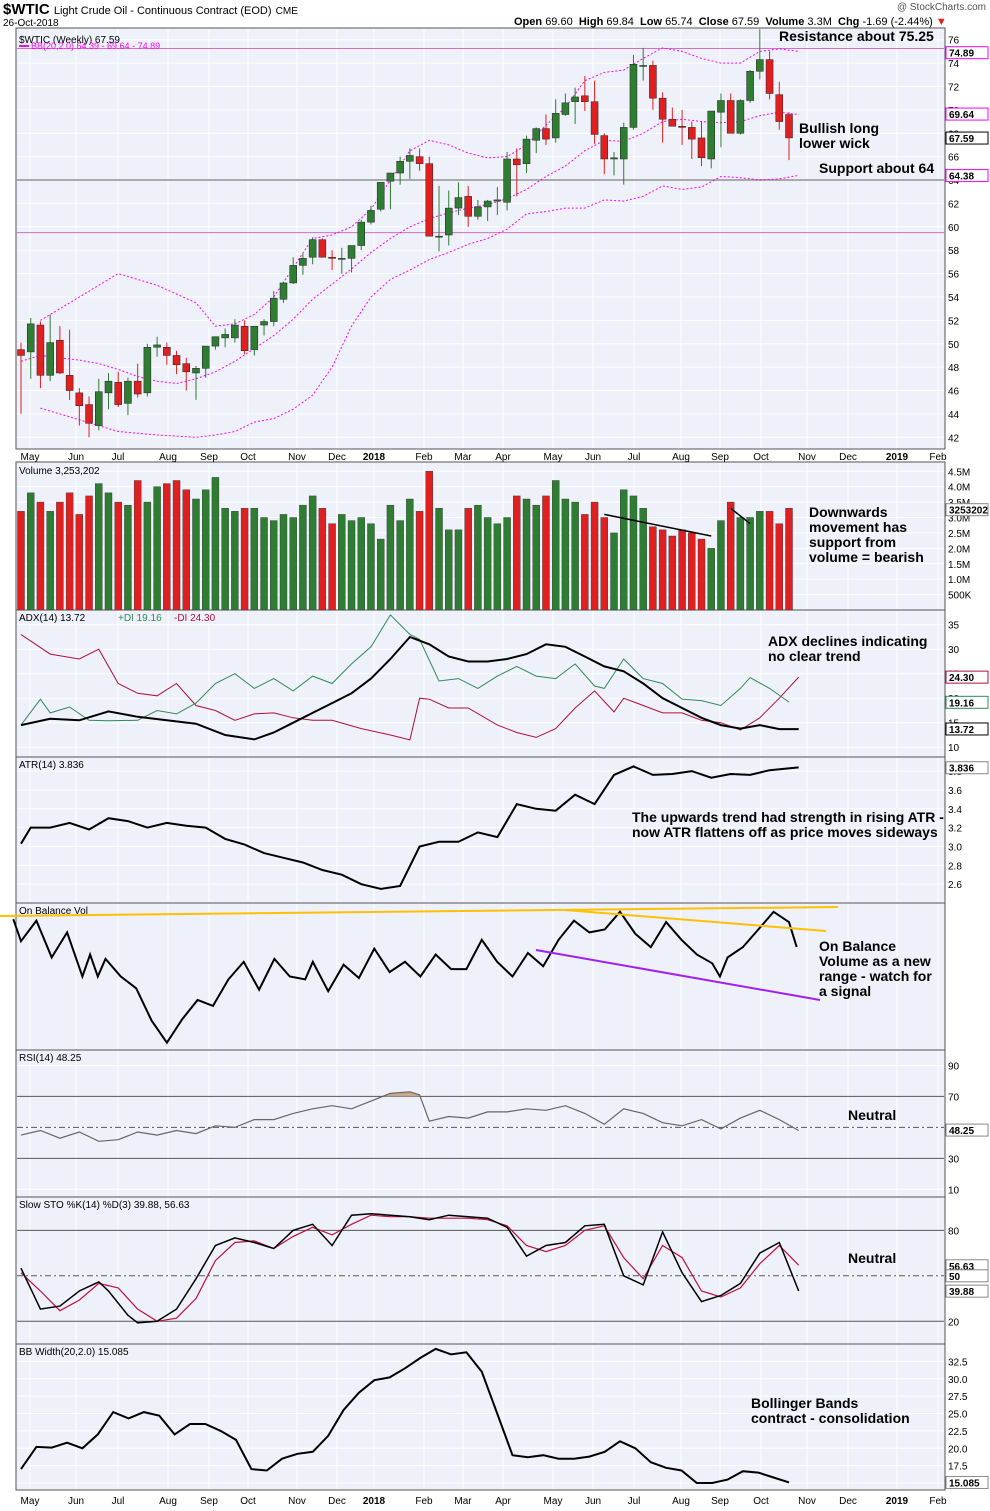 This screenshot has height=1511, width=990. I want to click on y-tick-label: 46, so click(954, 392).